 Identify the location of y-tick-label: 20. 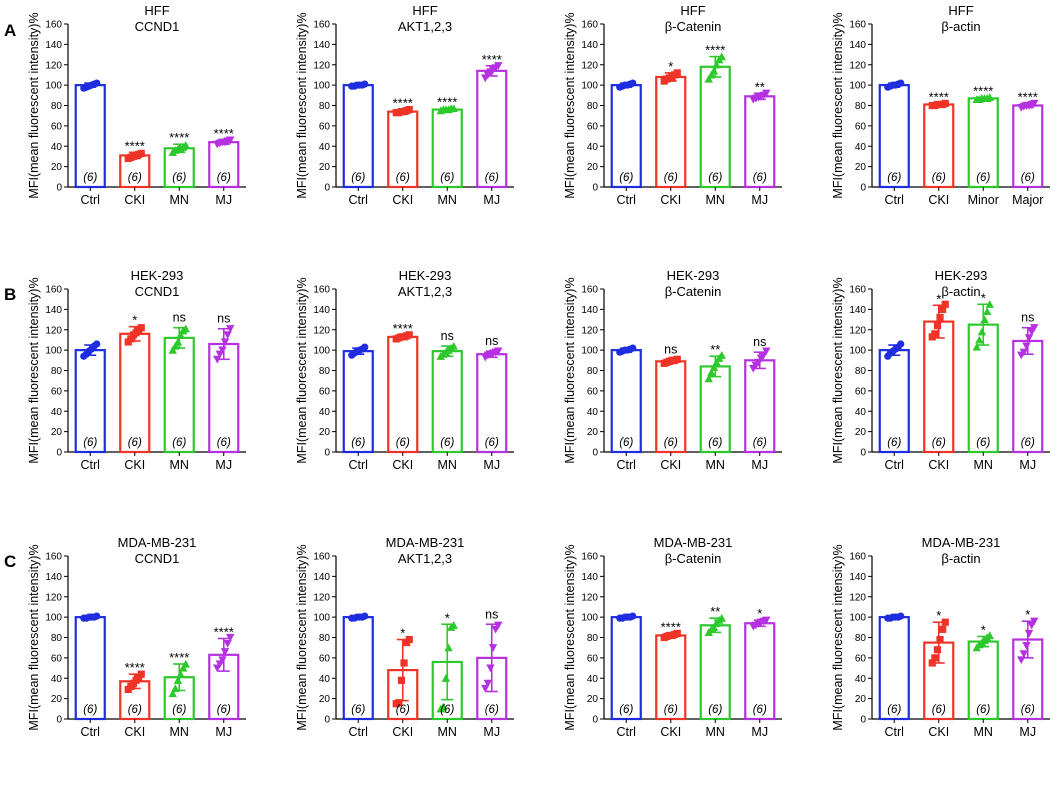
(325, 167).